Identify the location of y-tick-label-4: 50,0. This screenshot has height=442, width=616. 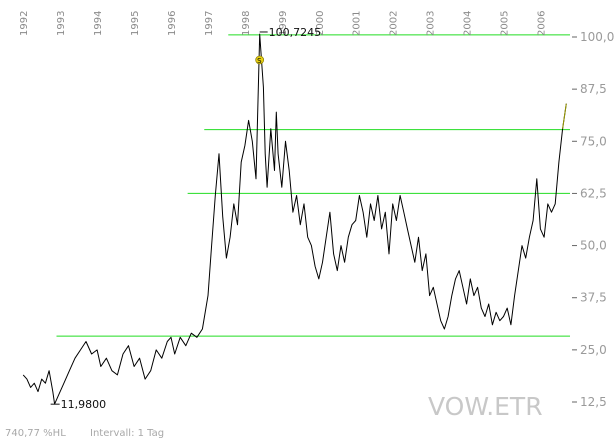
(593, 246).